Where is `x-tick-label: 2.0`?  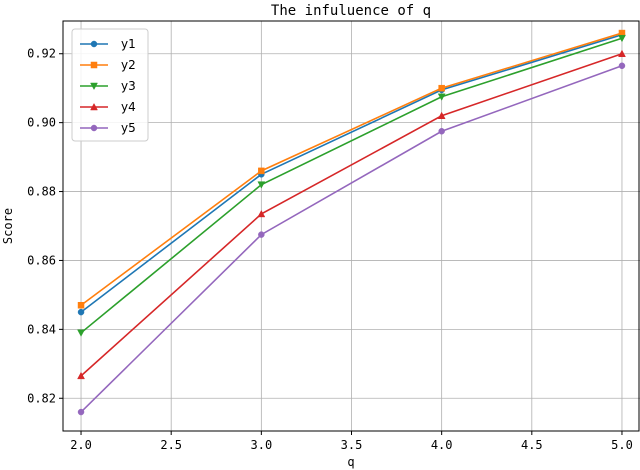
x-tick-label: 2.0 is located at coordinates (81, 445).